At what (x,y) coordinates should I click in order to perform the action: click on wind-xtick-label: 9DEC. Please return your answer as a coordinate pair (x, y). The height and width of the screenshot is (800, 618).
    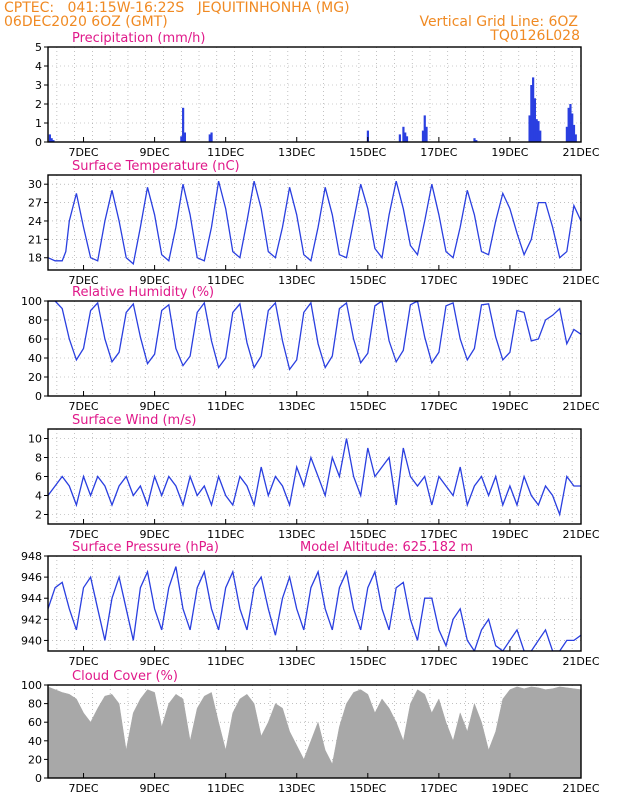
    Looking at the image, I should click on (155, 534).